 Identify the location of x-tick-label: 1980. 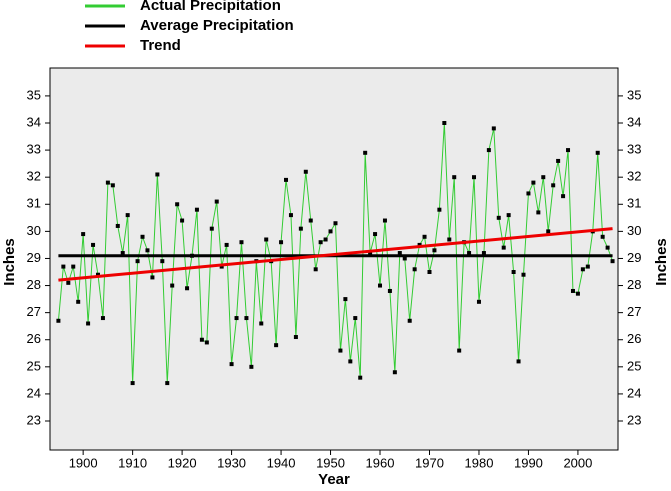
(479, 462).